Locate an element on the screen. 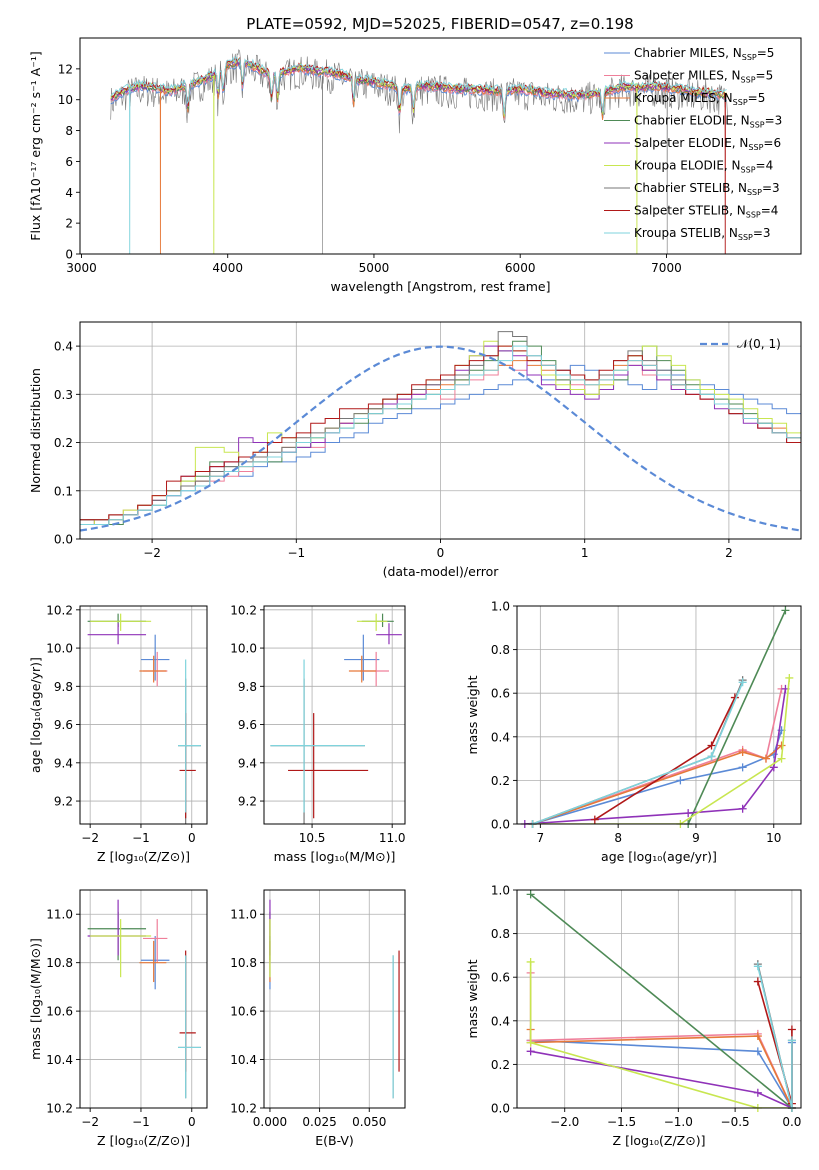 This screenshot has height=1170, width=819. y-axis-label: Flux [fλ10⁻¹⁷ erg cm⁻² s⁻¹ A⁻¹] is located at coordinates (35, 145).